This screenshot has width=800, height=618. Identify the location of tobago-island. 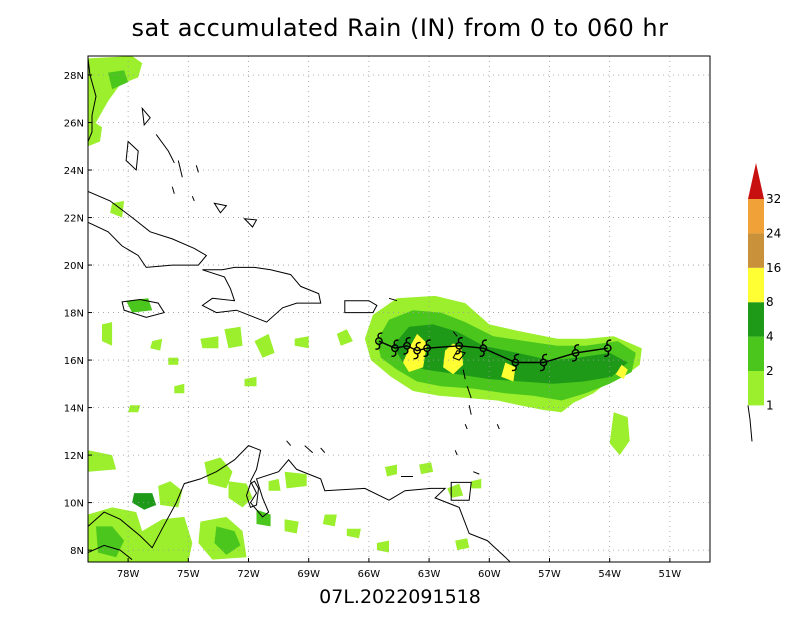
(476, 473).